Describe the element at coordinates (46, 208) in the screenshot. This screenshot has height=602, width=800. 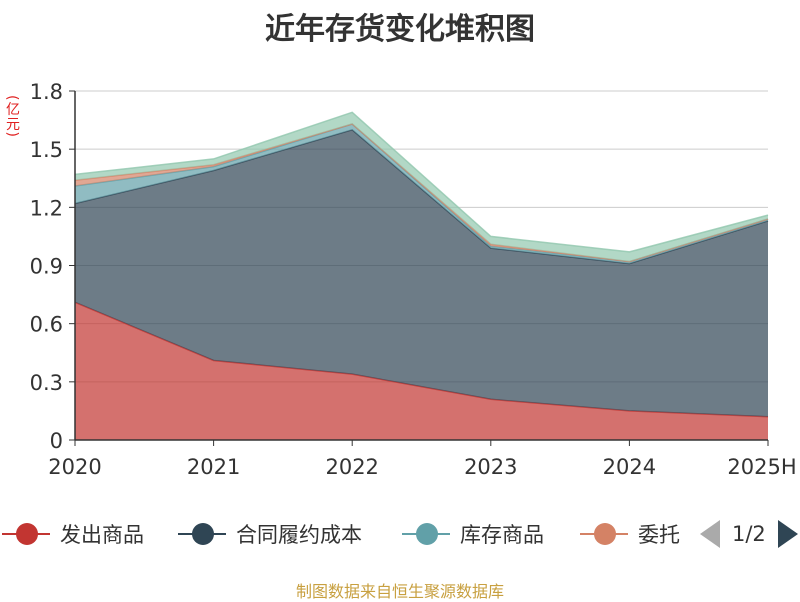
I see `y-tick-label: 1.2` at that location.